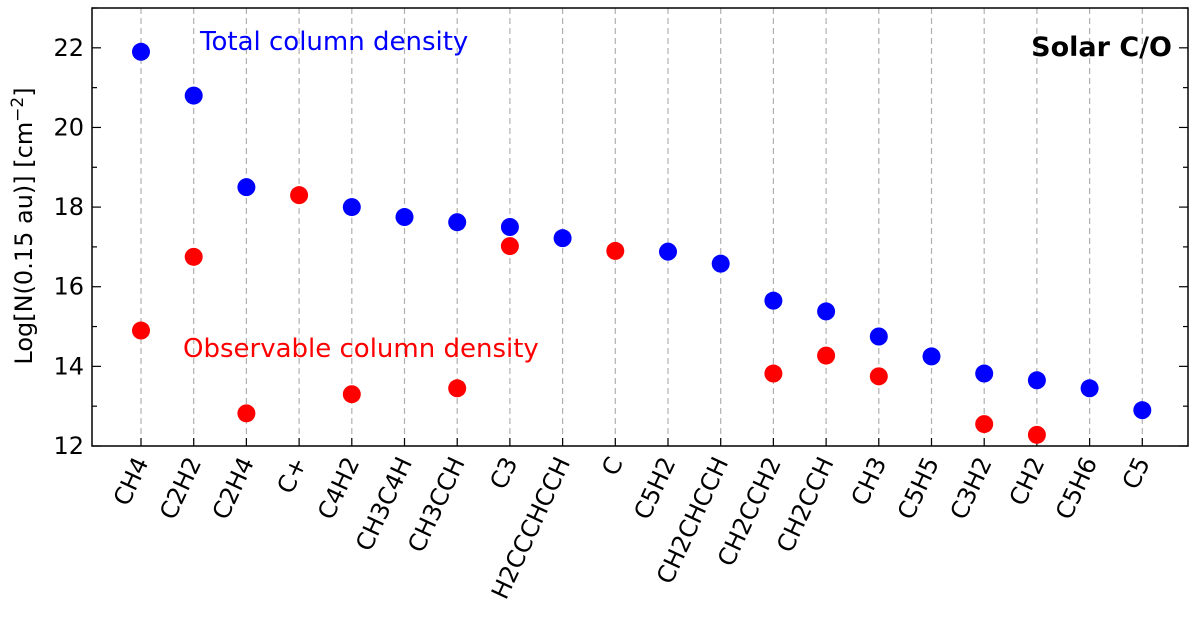 The image size is (1200, 622). I want to click on y-tick-label-16: 16, so click(68, 287).